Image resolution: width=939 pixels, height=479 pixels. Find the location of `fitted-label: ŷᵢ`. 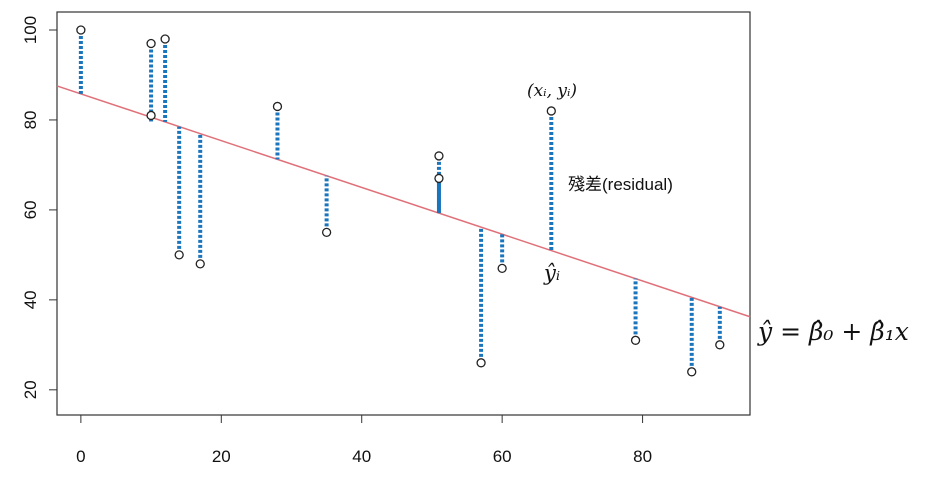

fitted-label: ŷᵢ is located at coordinates (551, 273).